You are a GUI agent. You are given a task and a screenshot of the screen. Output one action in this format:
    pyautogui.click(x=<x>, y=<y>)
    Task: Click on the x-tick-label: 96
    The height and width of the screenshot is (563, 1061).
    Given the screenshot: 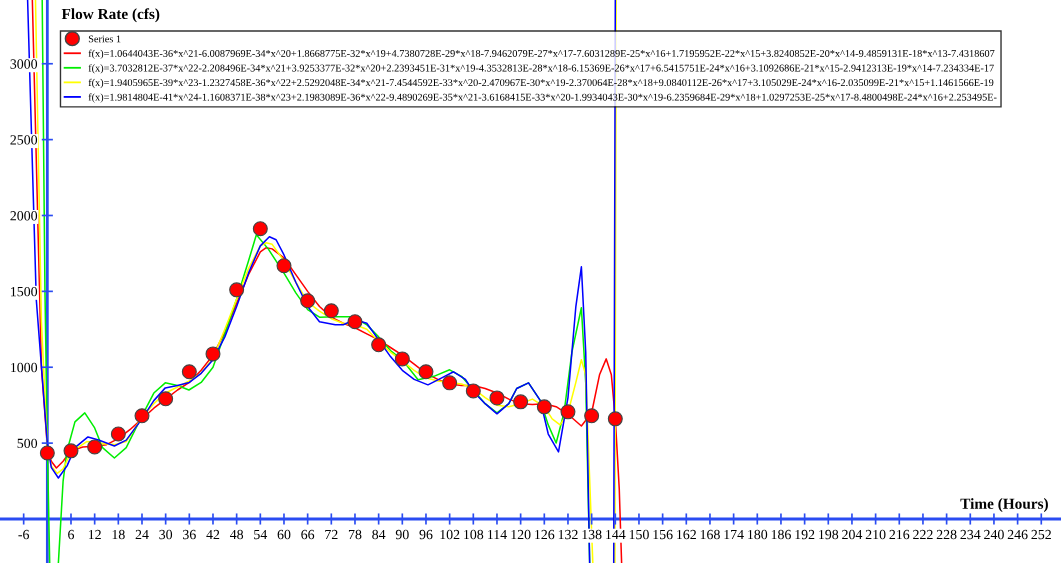 What is the action you would take?
    pyautogui.click(x=426, y=534)
    